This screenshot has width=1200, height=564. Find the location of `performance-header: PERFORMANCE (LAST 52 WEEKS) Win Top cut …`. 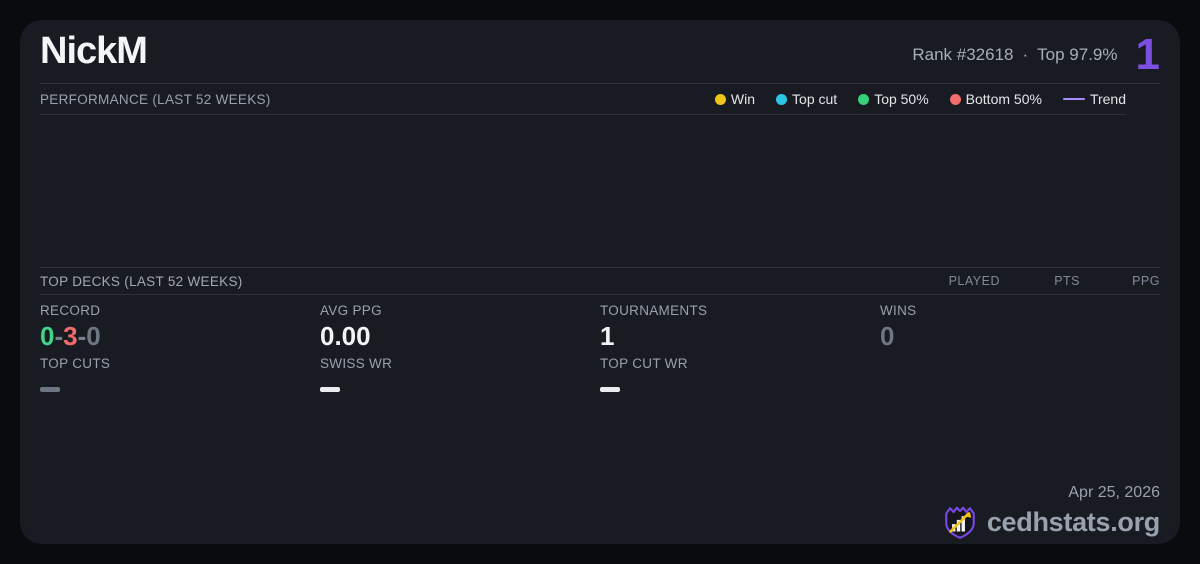

performance-header: PERFORMANCE (LAST 52 WEEKS) Win Top cut … is located at coordinates (583, 99).